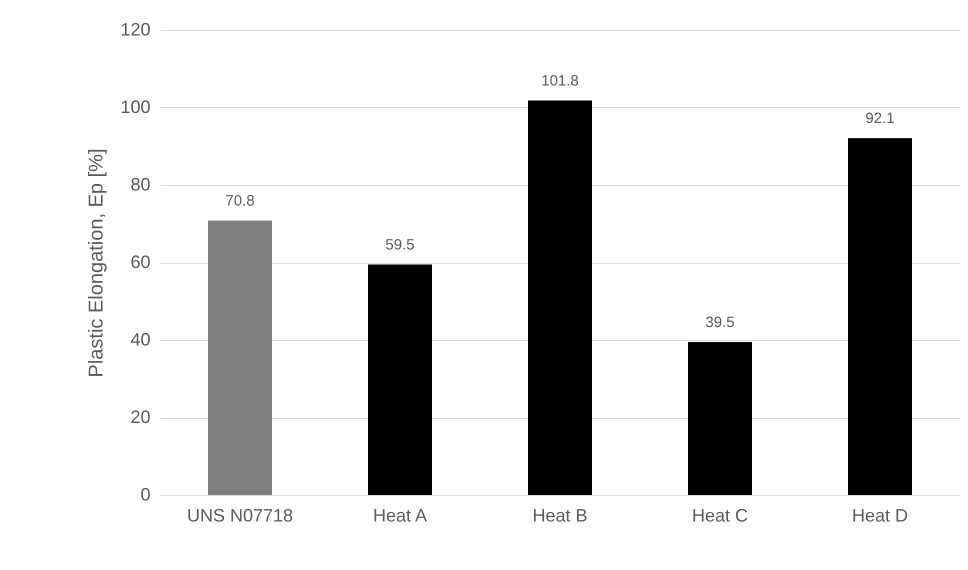 Image resolution: width=968 pixels, height=570 pixels. What do you see at coordinates (135, 107) in the screenshot?
I see `y-tick-label: 100` at bounding box center [135, 107].